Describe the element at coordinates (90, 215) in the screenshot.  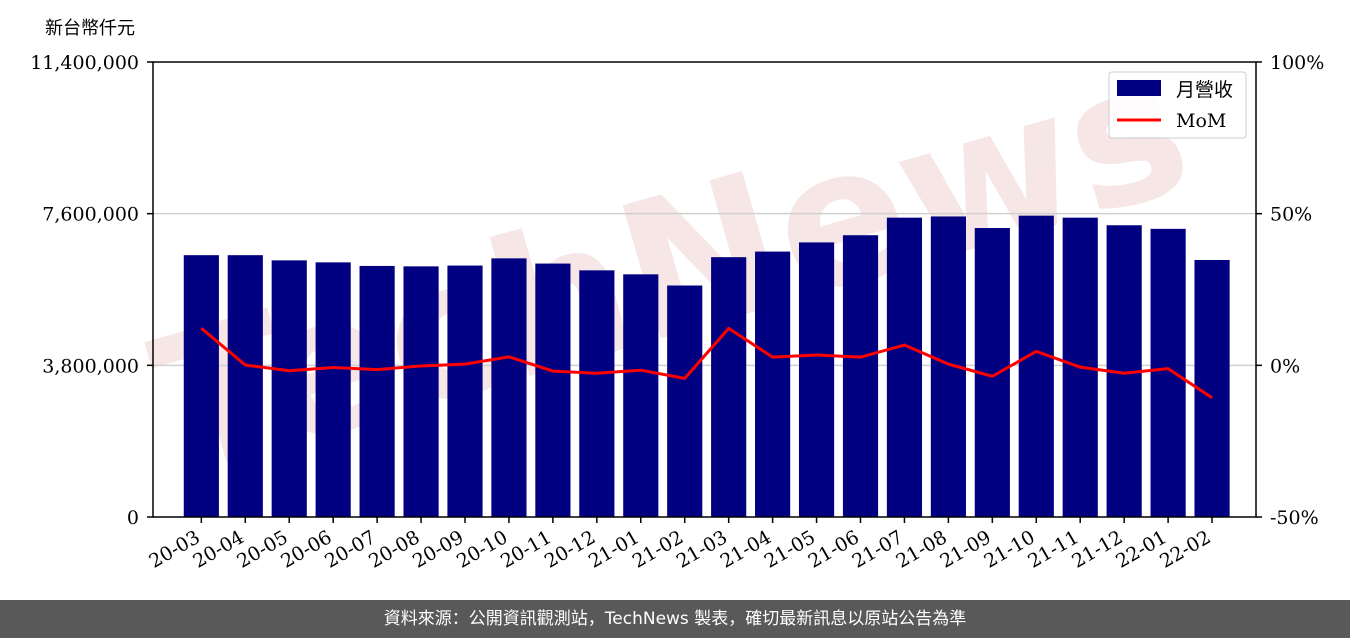
I see `y-left-tick-label: 7,600,000` at that location.